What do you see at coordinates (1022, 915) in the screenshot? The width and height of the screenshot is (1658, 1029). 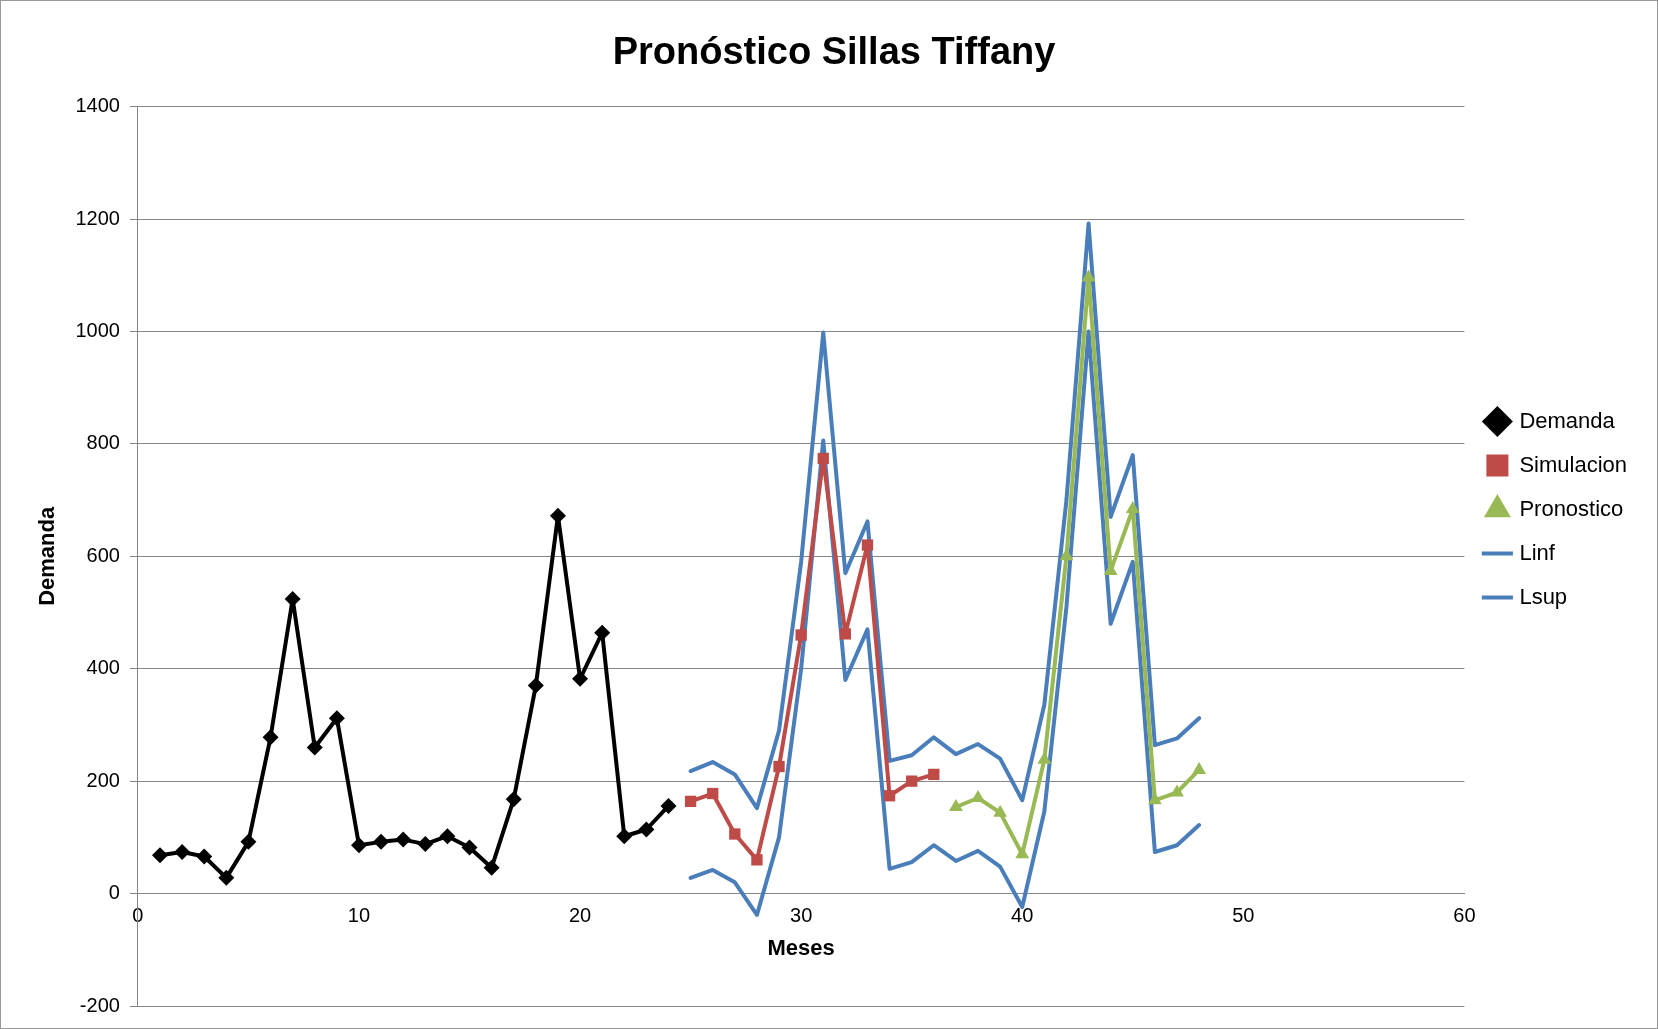 I see `x-tick-label: 40` at bounding box center [1022, 915].